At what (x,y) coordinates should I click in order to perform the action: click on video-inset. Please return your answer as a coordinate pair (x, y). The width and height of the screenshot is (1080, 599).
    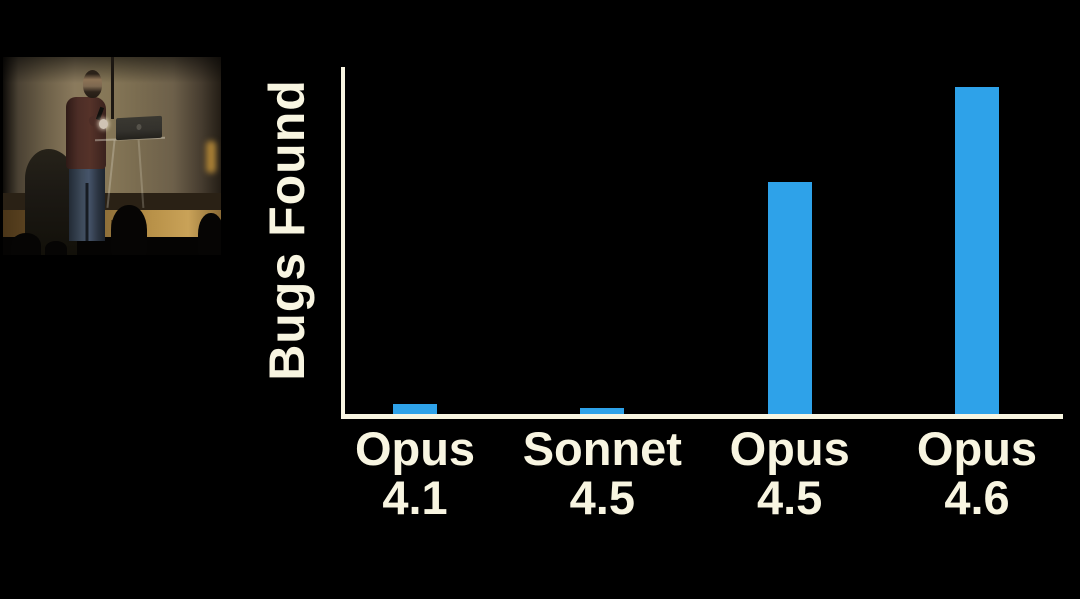
    Looking at the image, I should click on (112, 156).